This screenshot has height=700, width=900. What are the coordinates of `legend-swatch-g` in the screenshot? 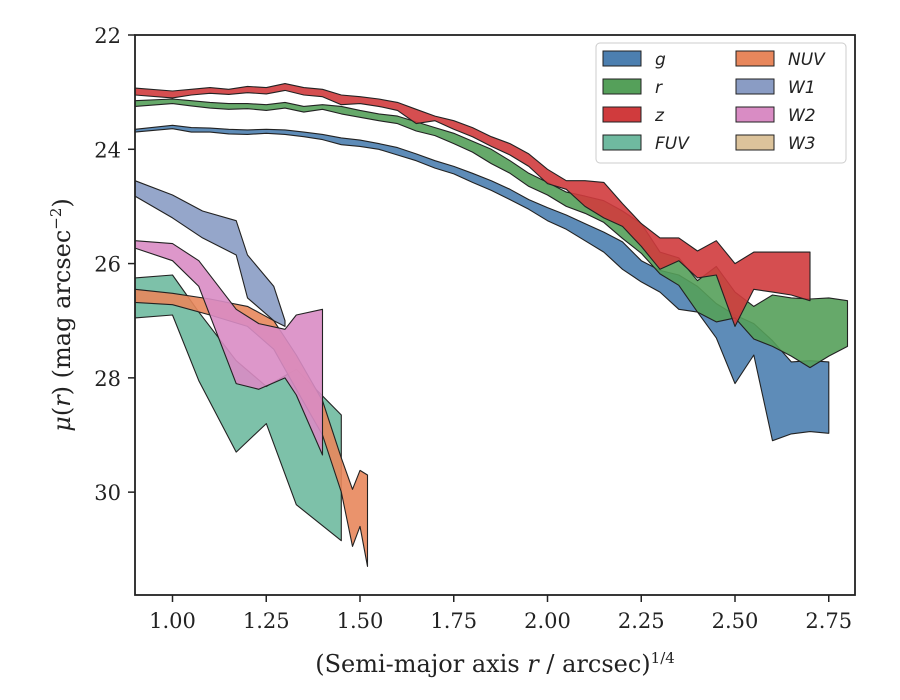 It's located at (622, 58).